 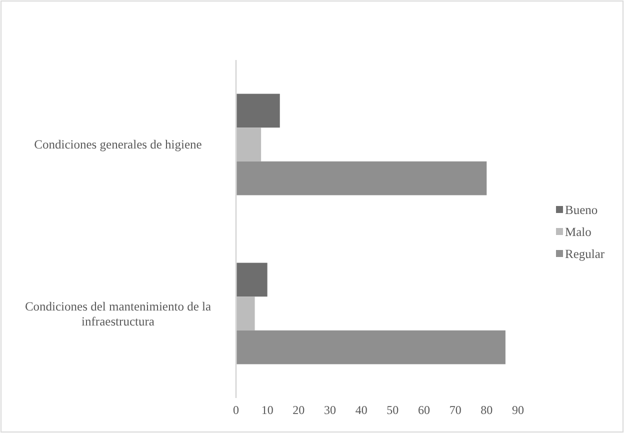 I want to click on x-tick-label: 0, so click(x=236, y=410).